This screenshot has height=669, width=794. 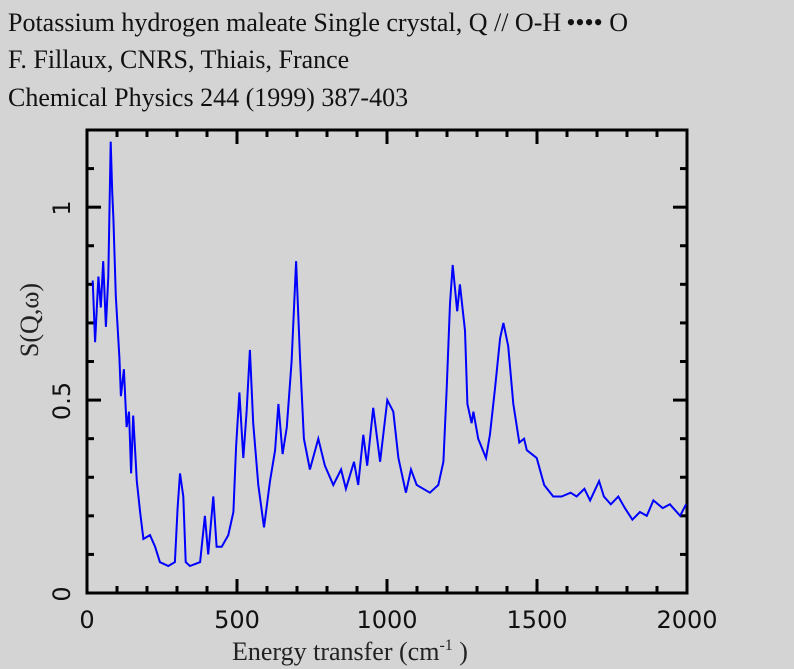 What do you see at coordinates (62, 401) in the screenshot?
I see `y-tick-label: 0.5` at bounding box center [62, 401].